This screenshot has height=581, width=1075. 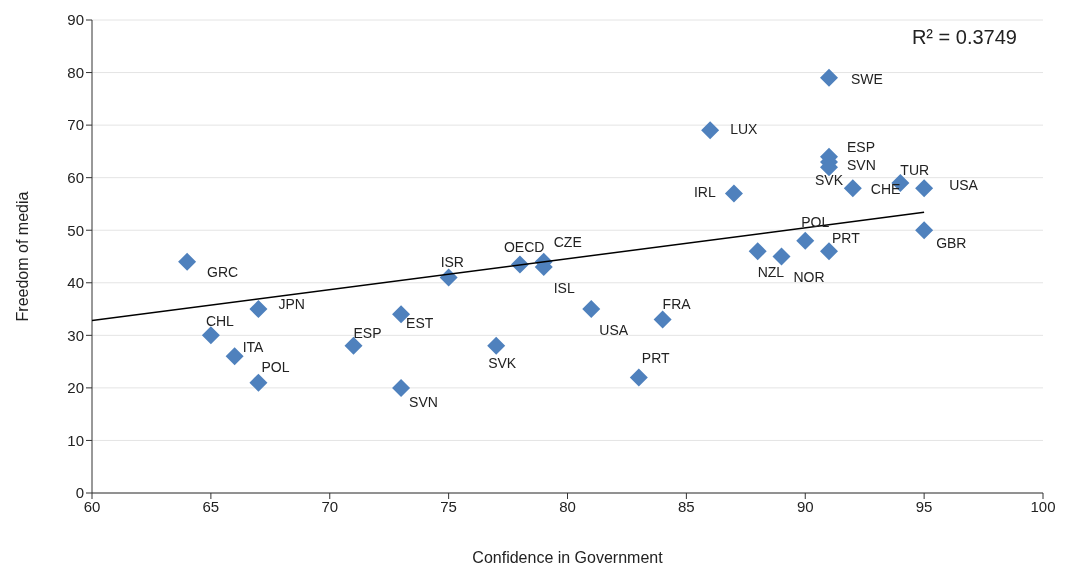 I want to click on data-label: EST, so click(x=420, y=323).